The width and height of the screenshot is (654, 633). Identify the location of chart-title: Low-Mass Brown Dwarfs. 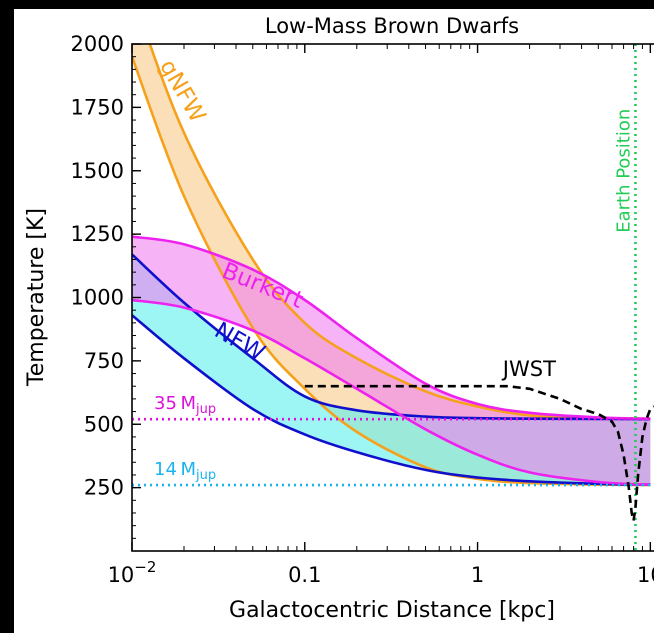
(392, 26).